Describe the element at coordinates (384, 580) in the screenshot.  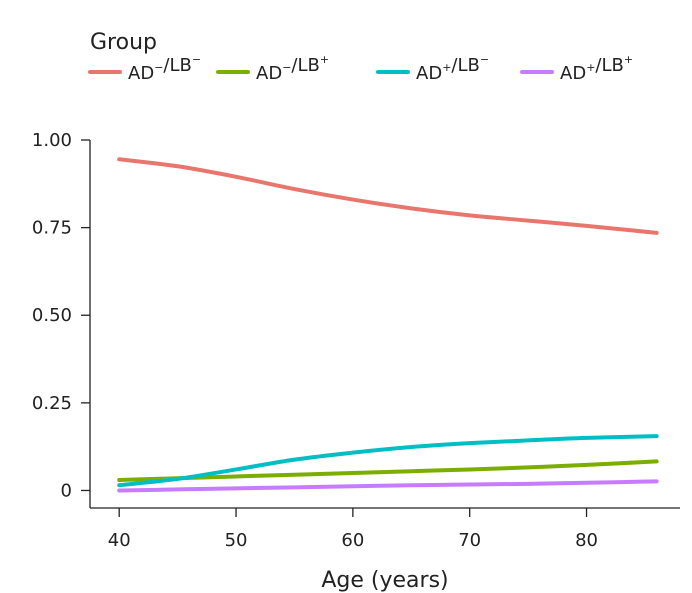
I see `x-axis-title: Age (years)` at that location.